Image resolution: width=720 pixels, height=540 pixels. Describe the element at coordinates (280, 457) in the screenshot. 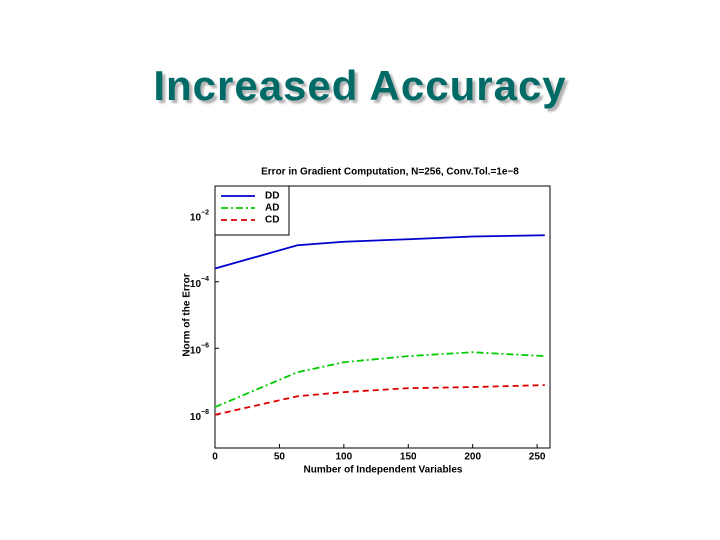

I see `x-tick-label: 50` at that location.